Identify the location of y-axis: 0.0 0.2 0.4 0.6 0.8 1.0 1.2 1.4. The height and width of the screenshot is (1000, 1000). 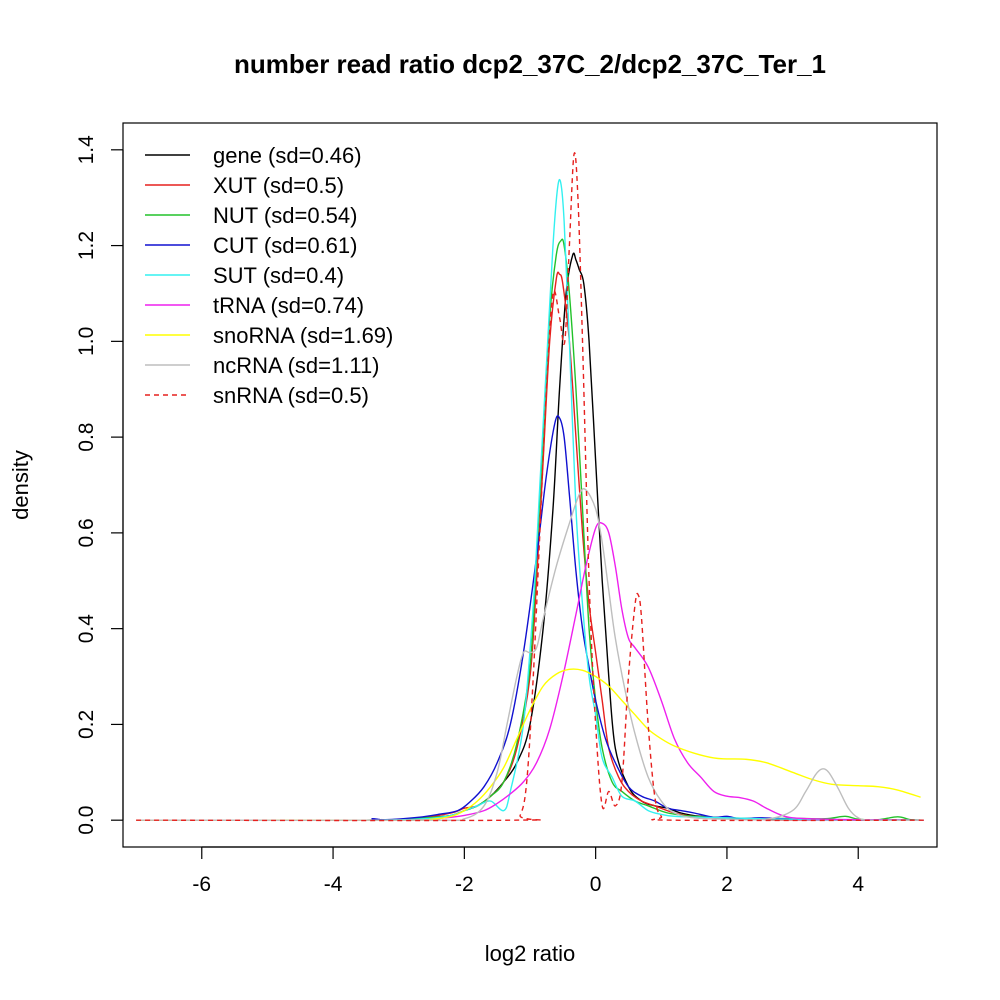
(99, 485).